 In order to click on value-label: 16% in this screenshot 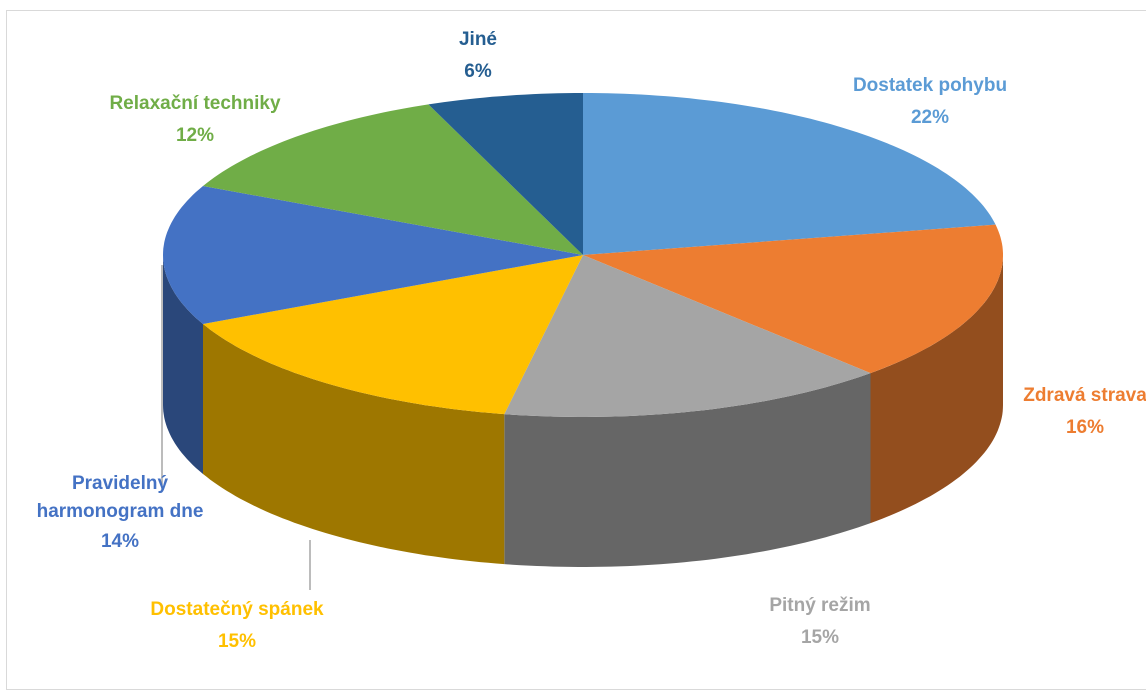, I will do `click(1085, 427)`.